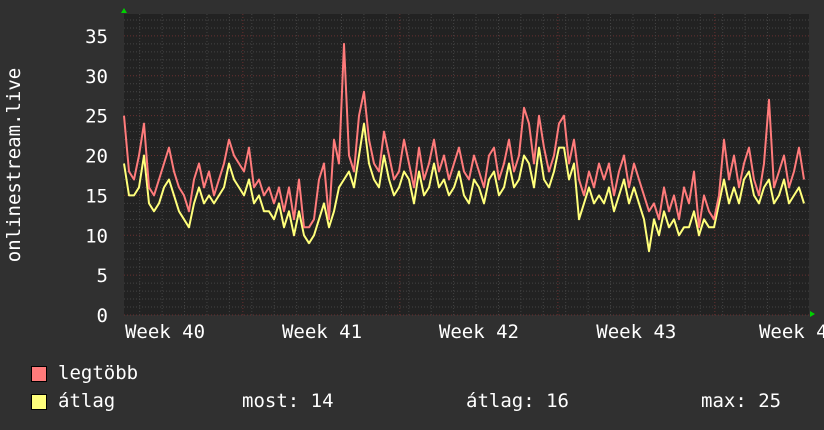 Image resolution: width=824 pixels, height=430 pixels. What do you see at coordinates (96, 117) in the screenshot?
I see `y-tick-label: 25` at bounding box center [96, 117].